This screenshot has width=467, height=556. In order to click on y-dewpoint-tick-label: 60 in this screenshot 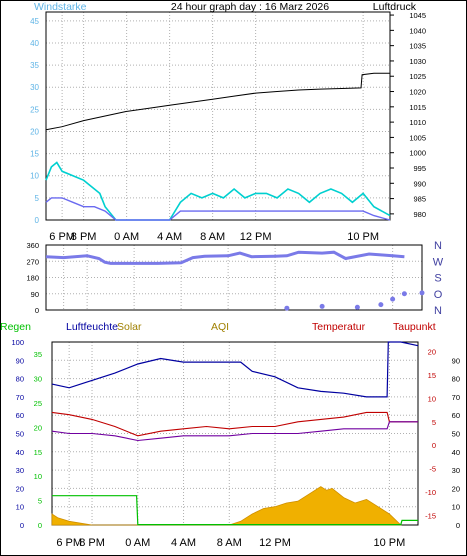, I will do `click(456, 415)`.